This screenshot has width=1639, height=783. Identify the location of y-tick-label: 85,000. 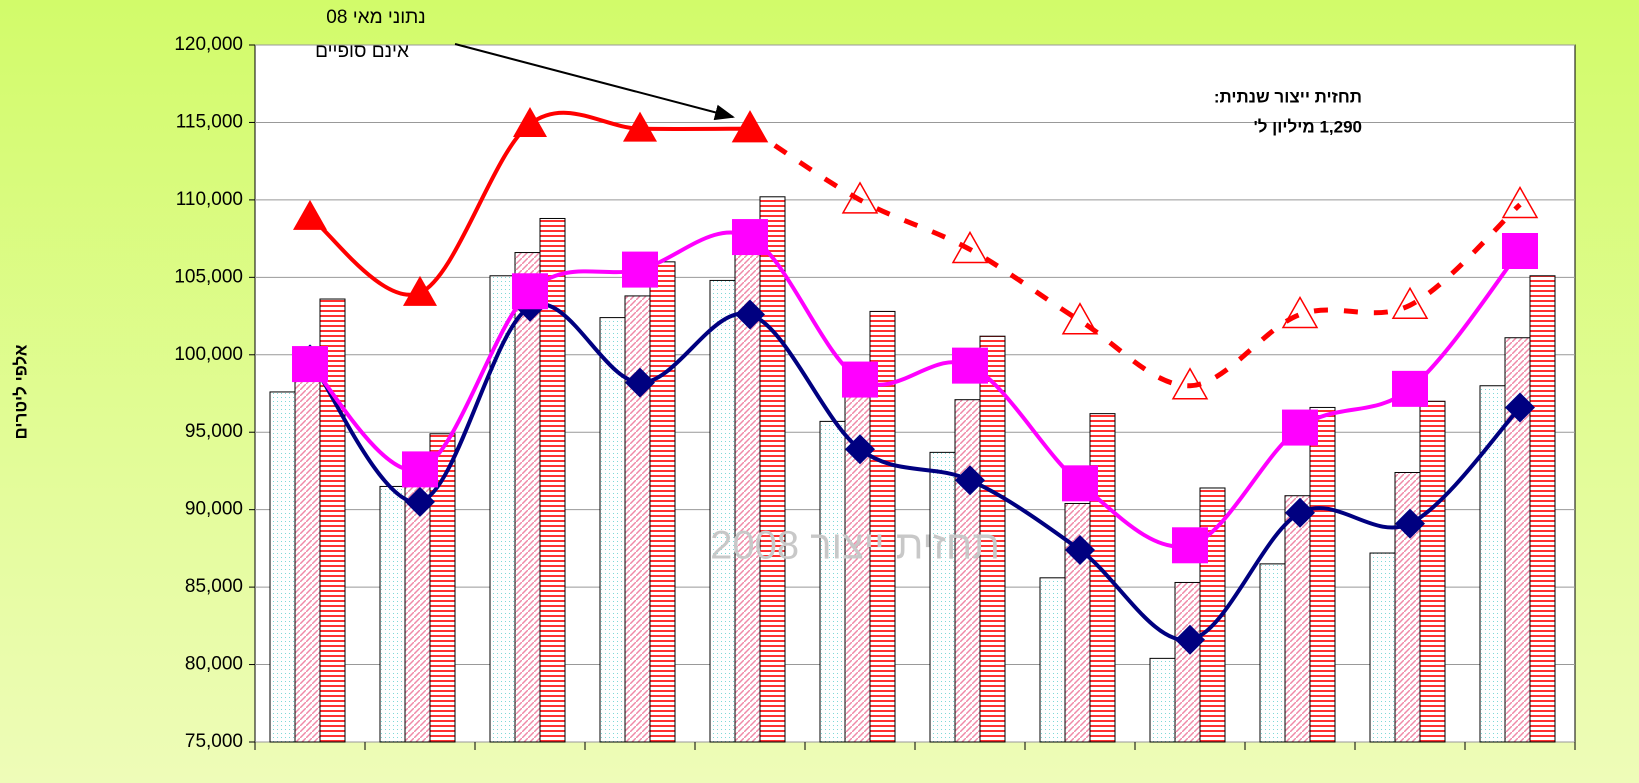
(214, 586).